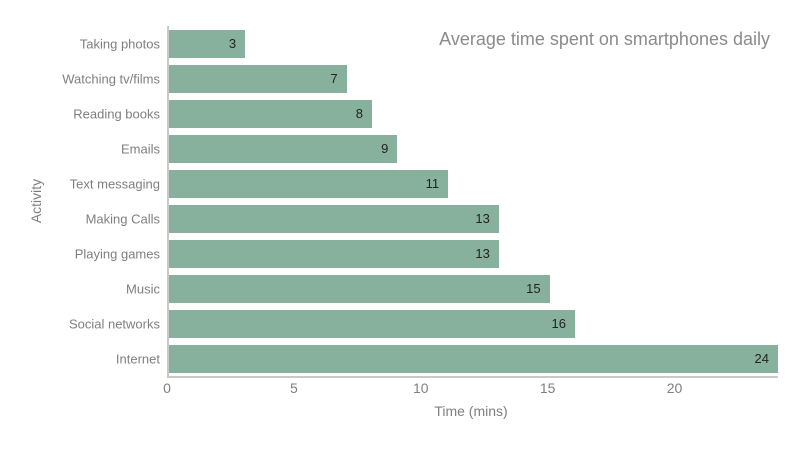  Describe the element at coordinates (114, 183) in the screenshot. I see `category-label: Text messaging` at that location.